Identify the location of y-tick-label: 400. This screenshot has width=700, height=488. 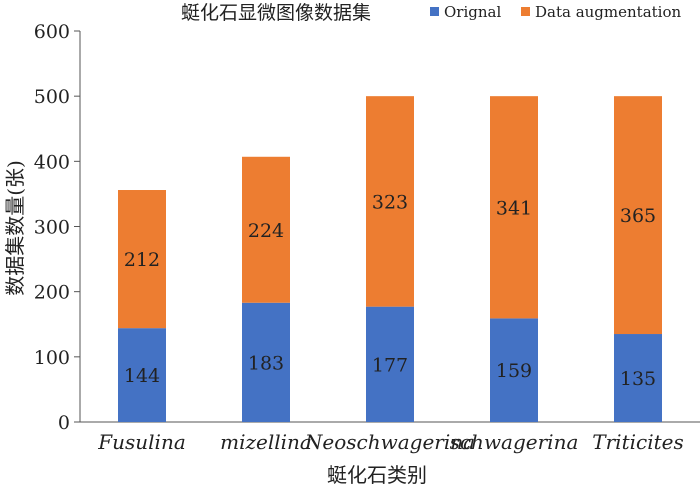
(52, 162).